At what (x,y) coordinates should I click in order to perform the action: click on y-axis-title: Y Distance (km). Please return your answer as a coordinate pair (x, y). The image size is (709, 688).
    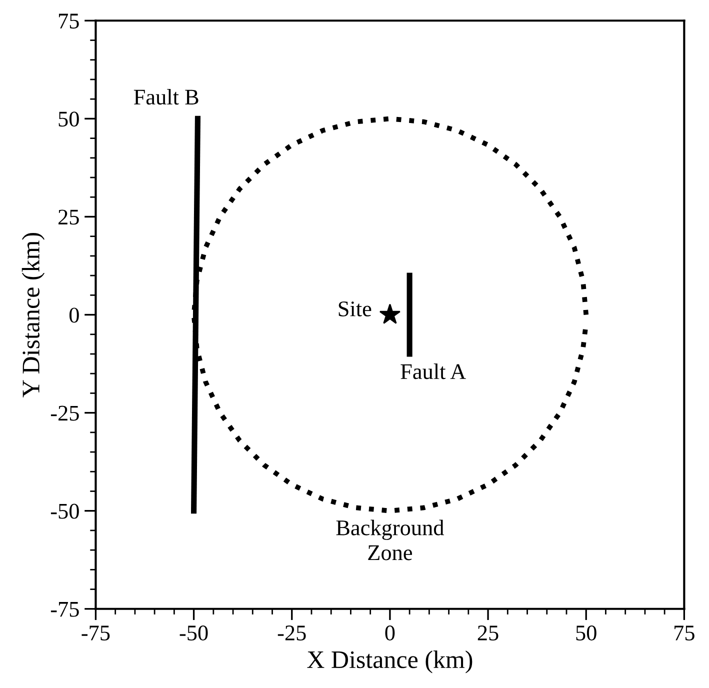
    Looking at the image, I should click on (33, 315).